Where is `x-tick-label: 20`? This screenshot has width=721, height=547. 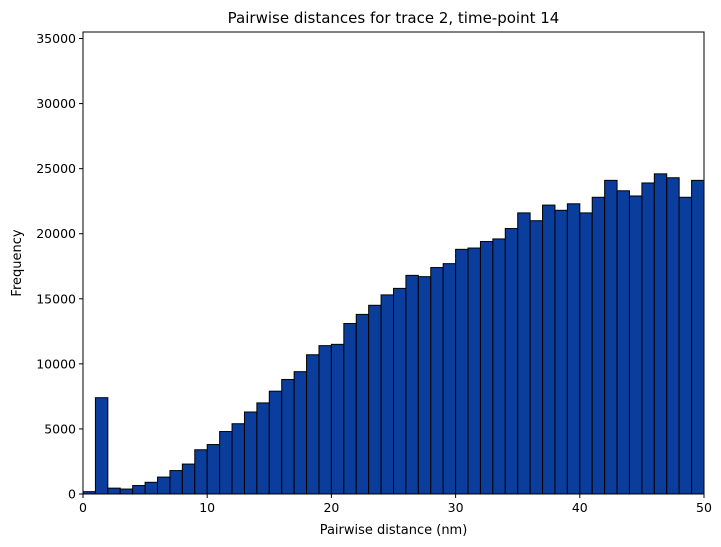 x-tick-label: 20 is located at coordinates (331, 507).